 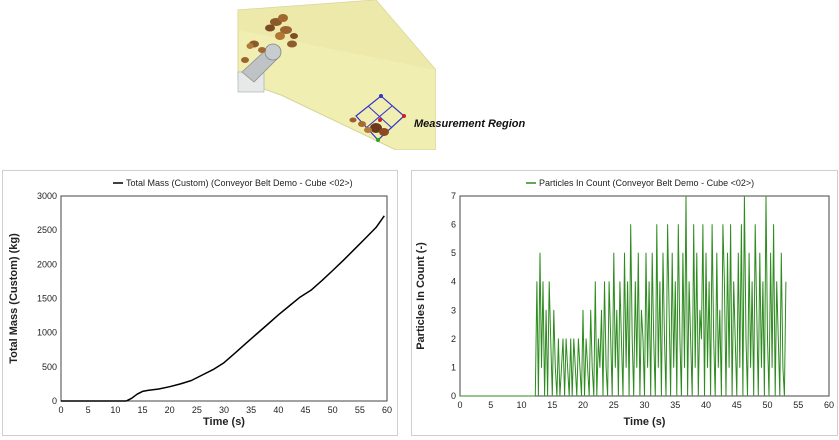 I want to click on y-tick-label: 3, so click(x=453, y=310).